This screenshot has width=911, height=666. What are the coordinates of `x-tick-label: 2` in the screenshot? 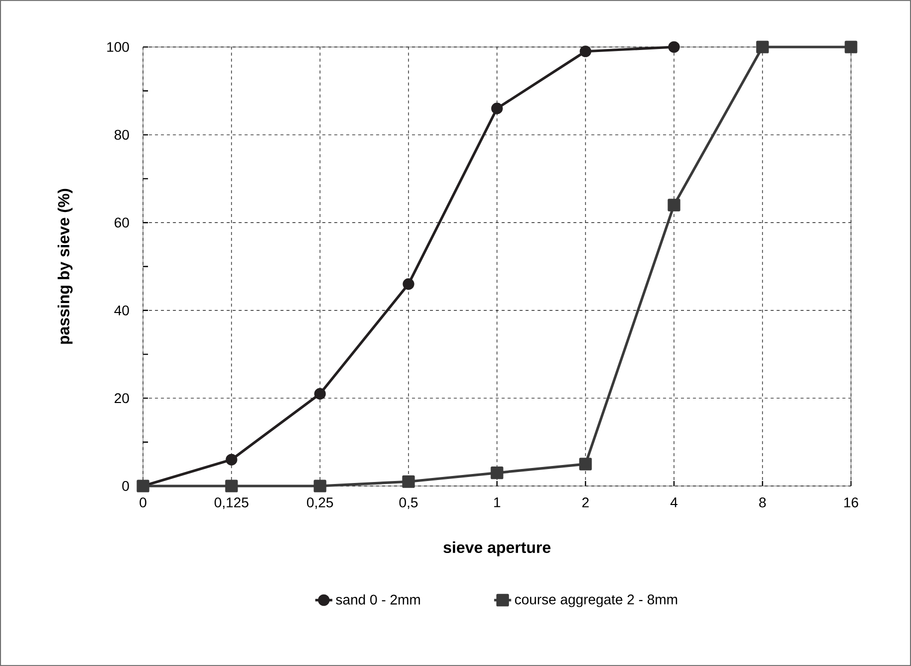 It's located at (585, 503).